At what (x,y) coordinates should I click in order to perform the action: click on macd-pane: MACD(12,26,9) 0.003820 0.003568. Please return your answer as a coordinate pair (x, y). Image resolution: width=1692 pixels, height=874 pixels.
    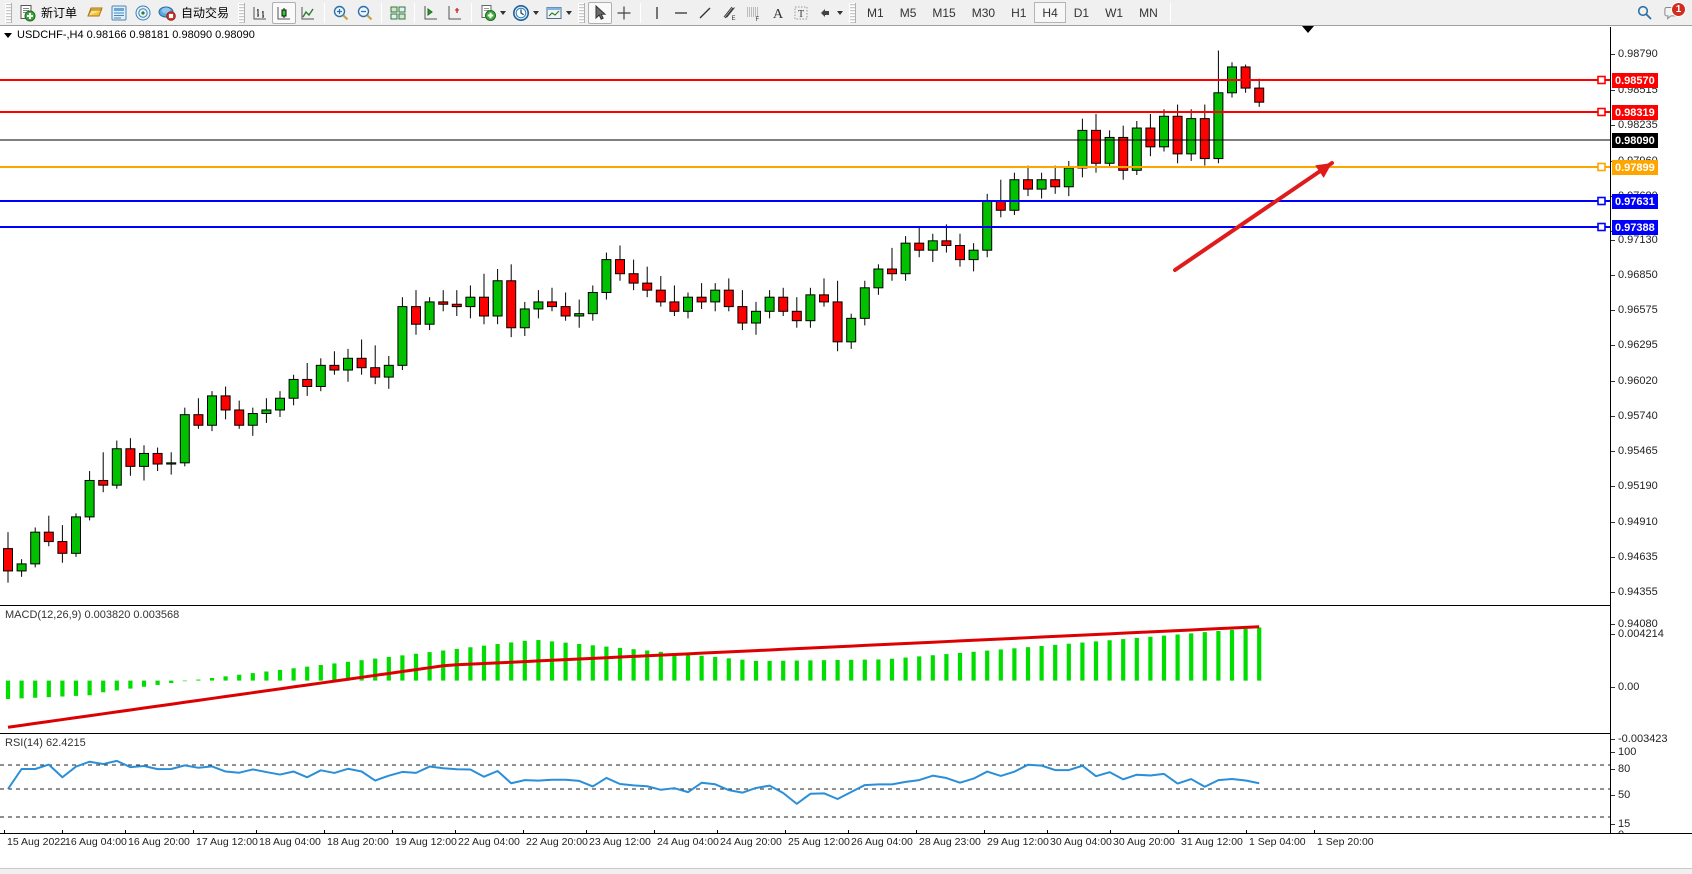
    Looking at the image, I should click on (805, 670).